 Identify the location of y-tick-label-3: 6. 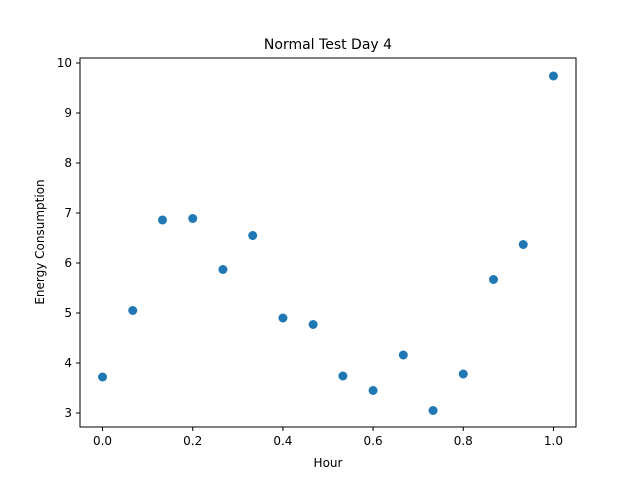
(68, 263).